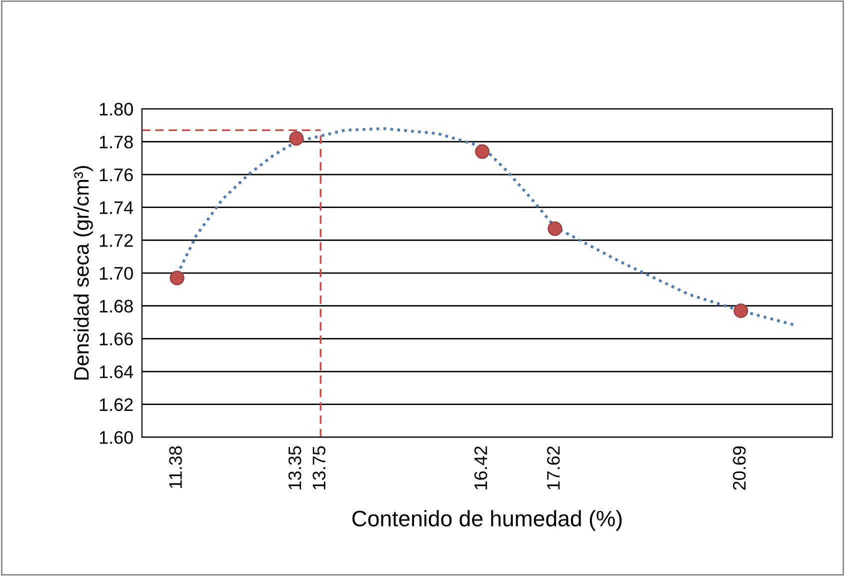 Image resolution: width=845 pixels, height=576 pixels. What do you see at coordinates (116, 306) in the screenshot?
I see `y-tick-label: 1.68` at bounding box center [116, 306].